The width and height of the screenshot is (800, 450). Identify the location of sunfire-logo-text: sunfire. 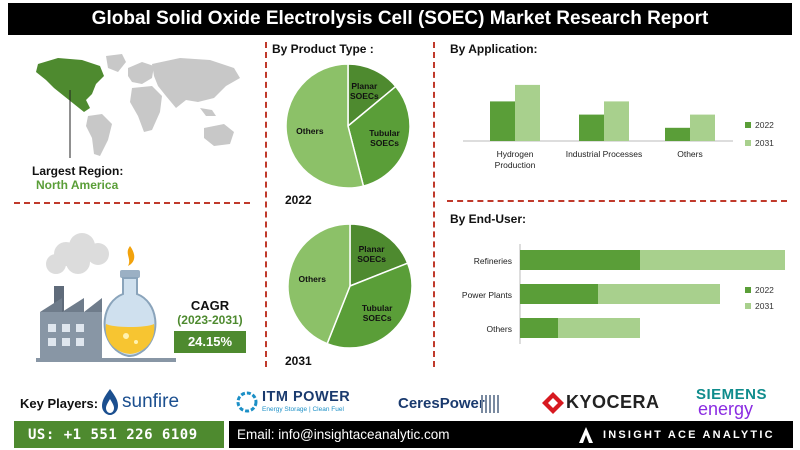
(151, 401).